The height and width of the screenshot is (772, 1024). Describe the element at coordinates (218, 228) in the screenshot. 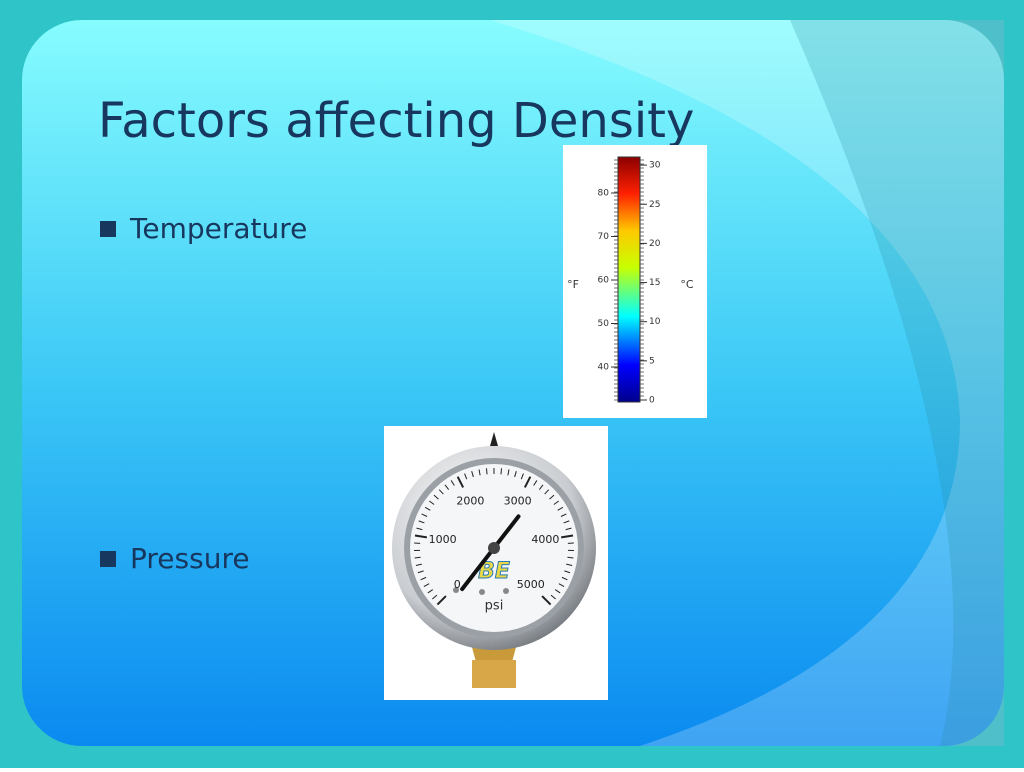

I see `bullet-text: Temperature` at that location.